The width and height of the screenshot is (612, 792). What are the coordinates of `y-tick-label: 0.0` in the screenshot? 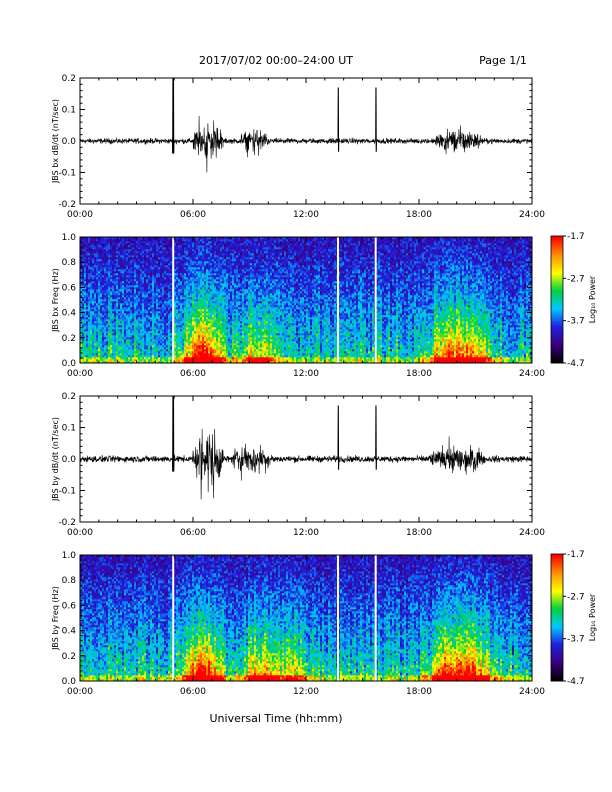 It's located at (69, 142).